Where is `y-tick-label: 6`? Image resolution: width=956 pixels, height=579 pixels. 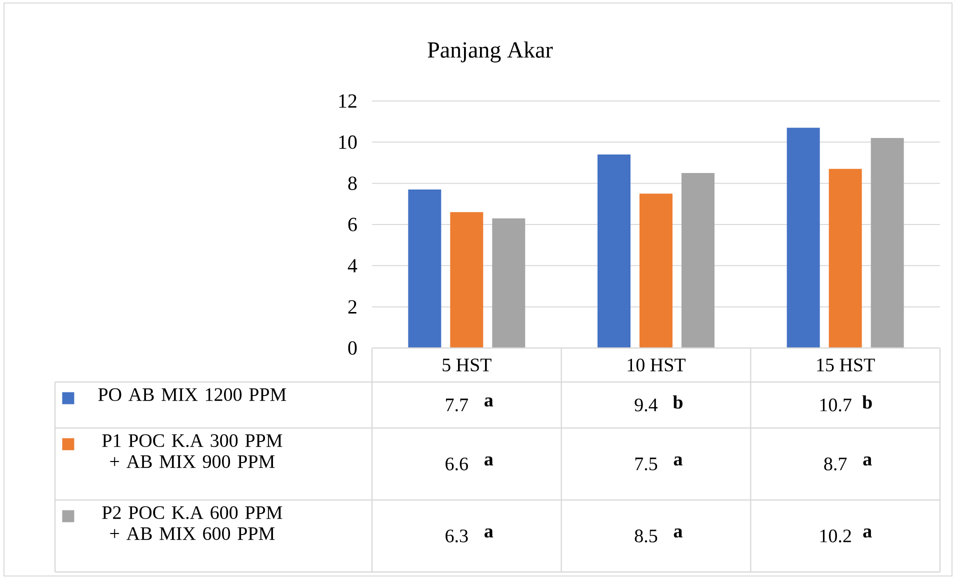 y-tick-label: 6 is located at coordinates (352, 225).